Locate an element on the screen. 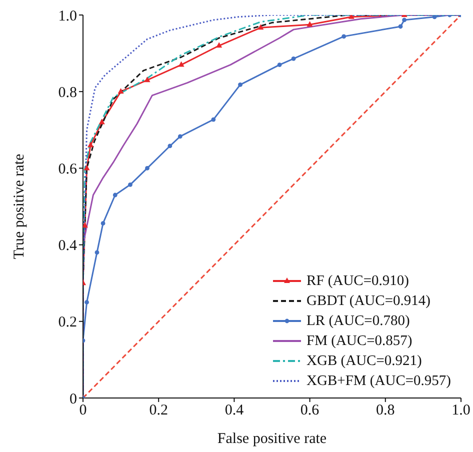 The height and width of the screenshot is (452, 473). y-tick-label: 0.2 is located at coordinates (67, 322).